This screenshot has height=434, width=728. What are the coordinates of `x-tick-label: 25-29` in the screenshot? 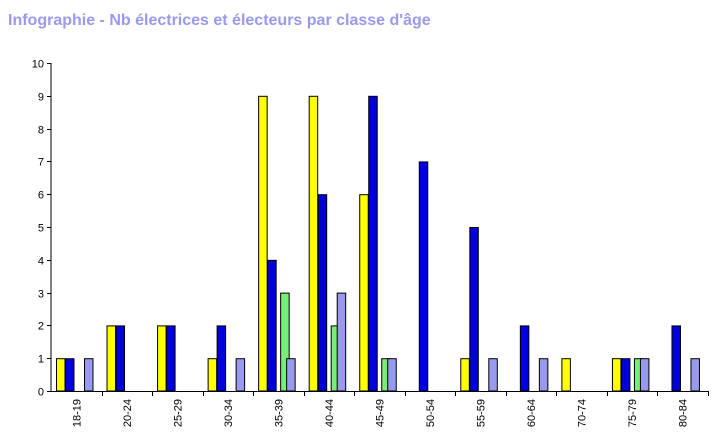 It's located at (178, 413).